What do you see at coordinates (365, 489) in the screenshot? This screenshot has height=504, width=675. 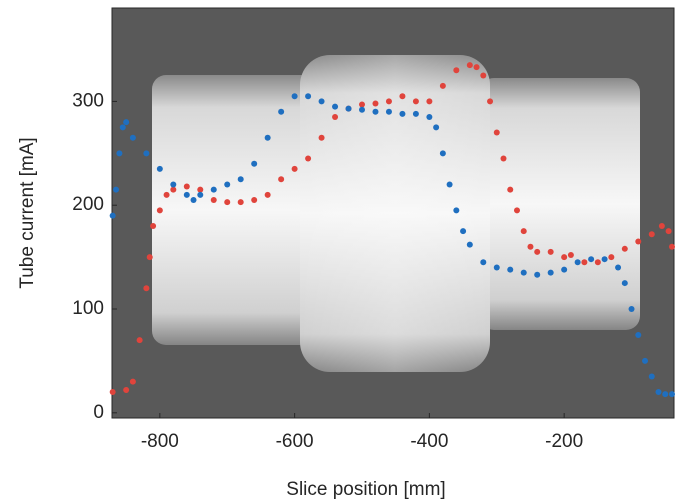 I see `x-axis-label: Slice position [mm]` at bounding box center [365, 489].